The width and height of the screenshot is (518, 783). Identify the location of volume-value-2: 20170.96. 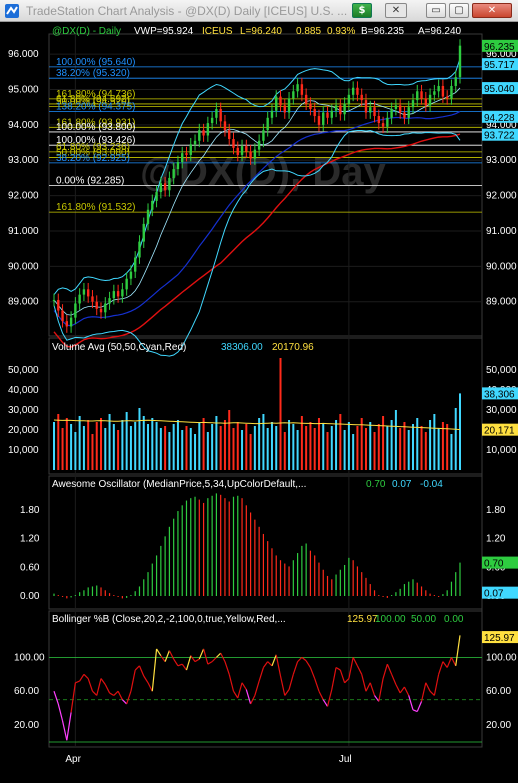
(293, 347).